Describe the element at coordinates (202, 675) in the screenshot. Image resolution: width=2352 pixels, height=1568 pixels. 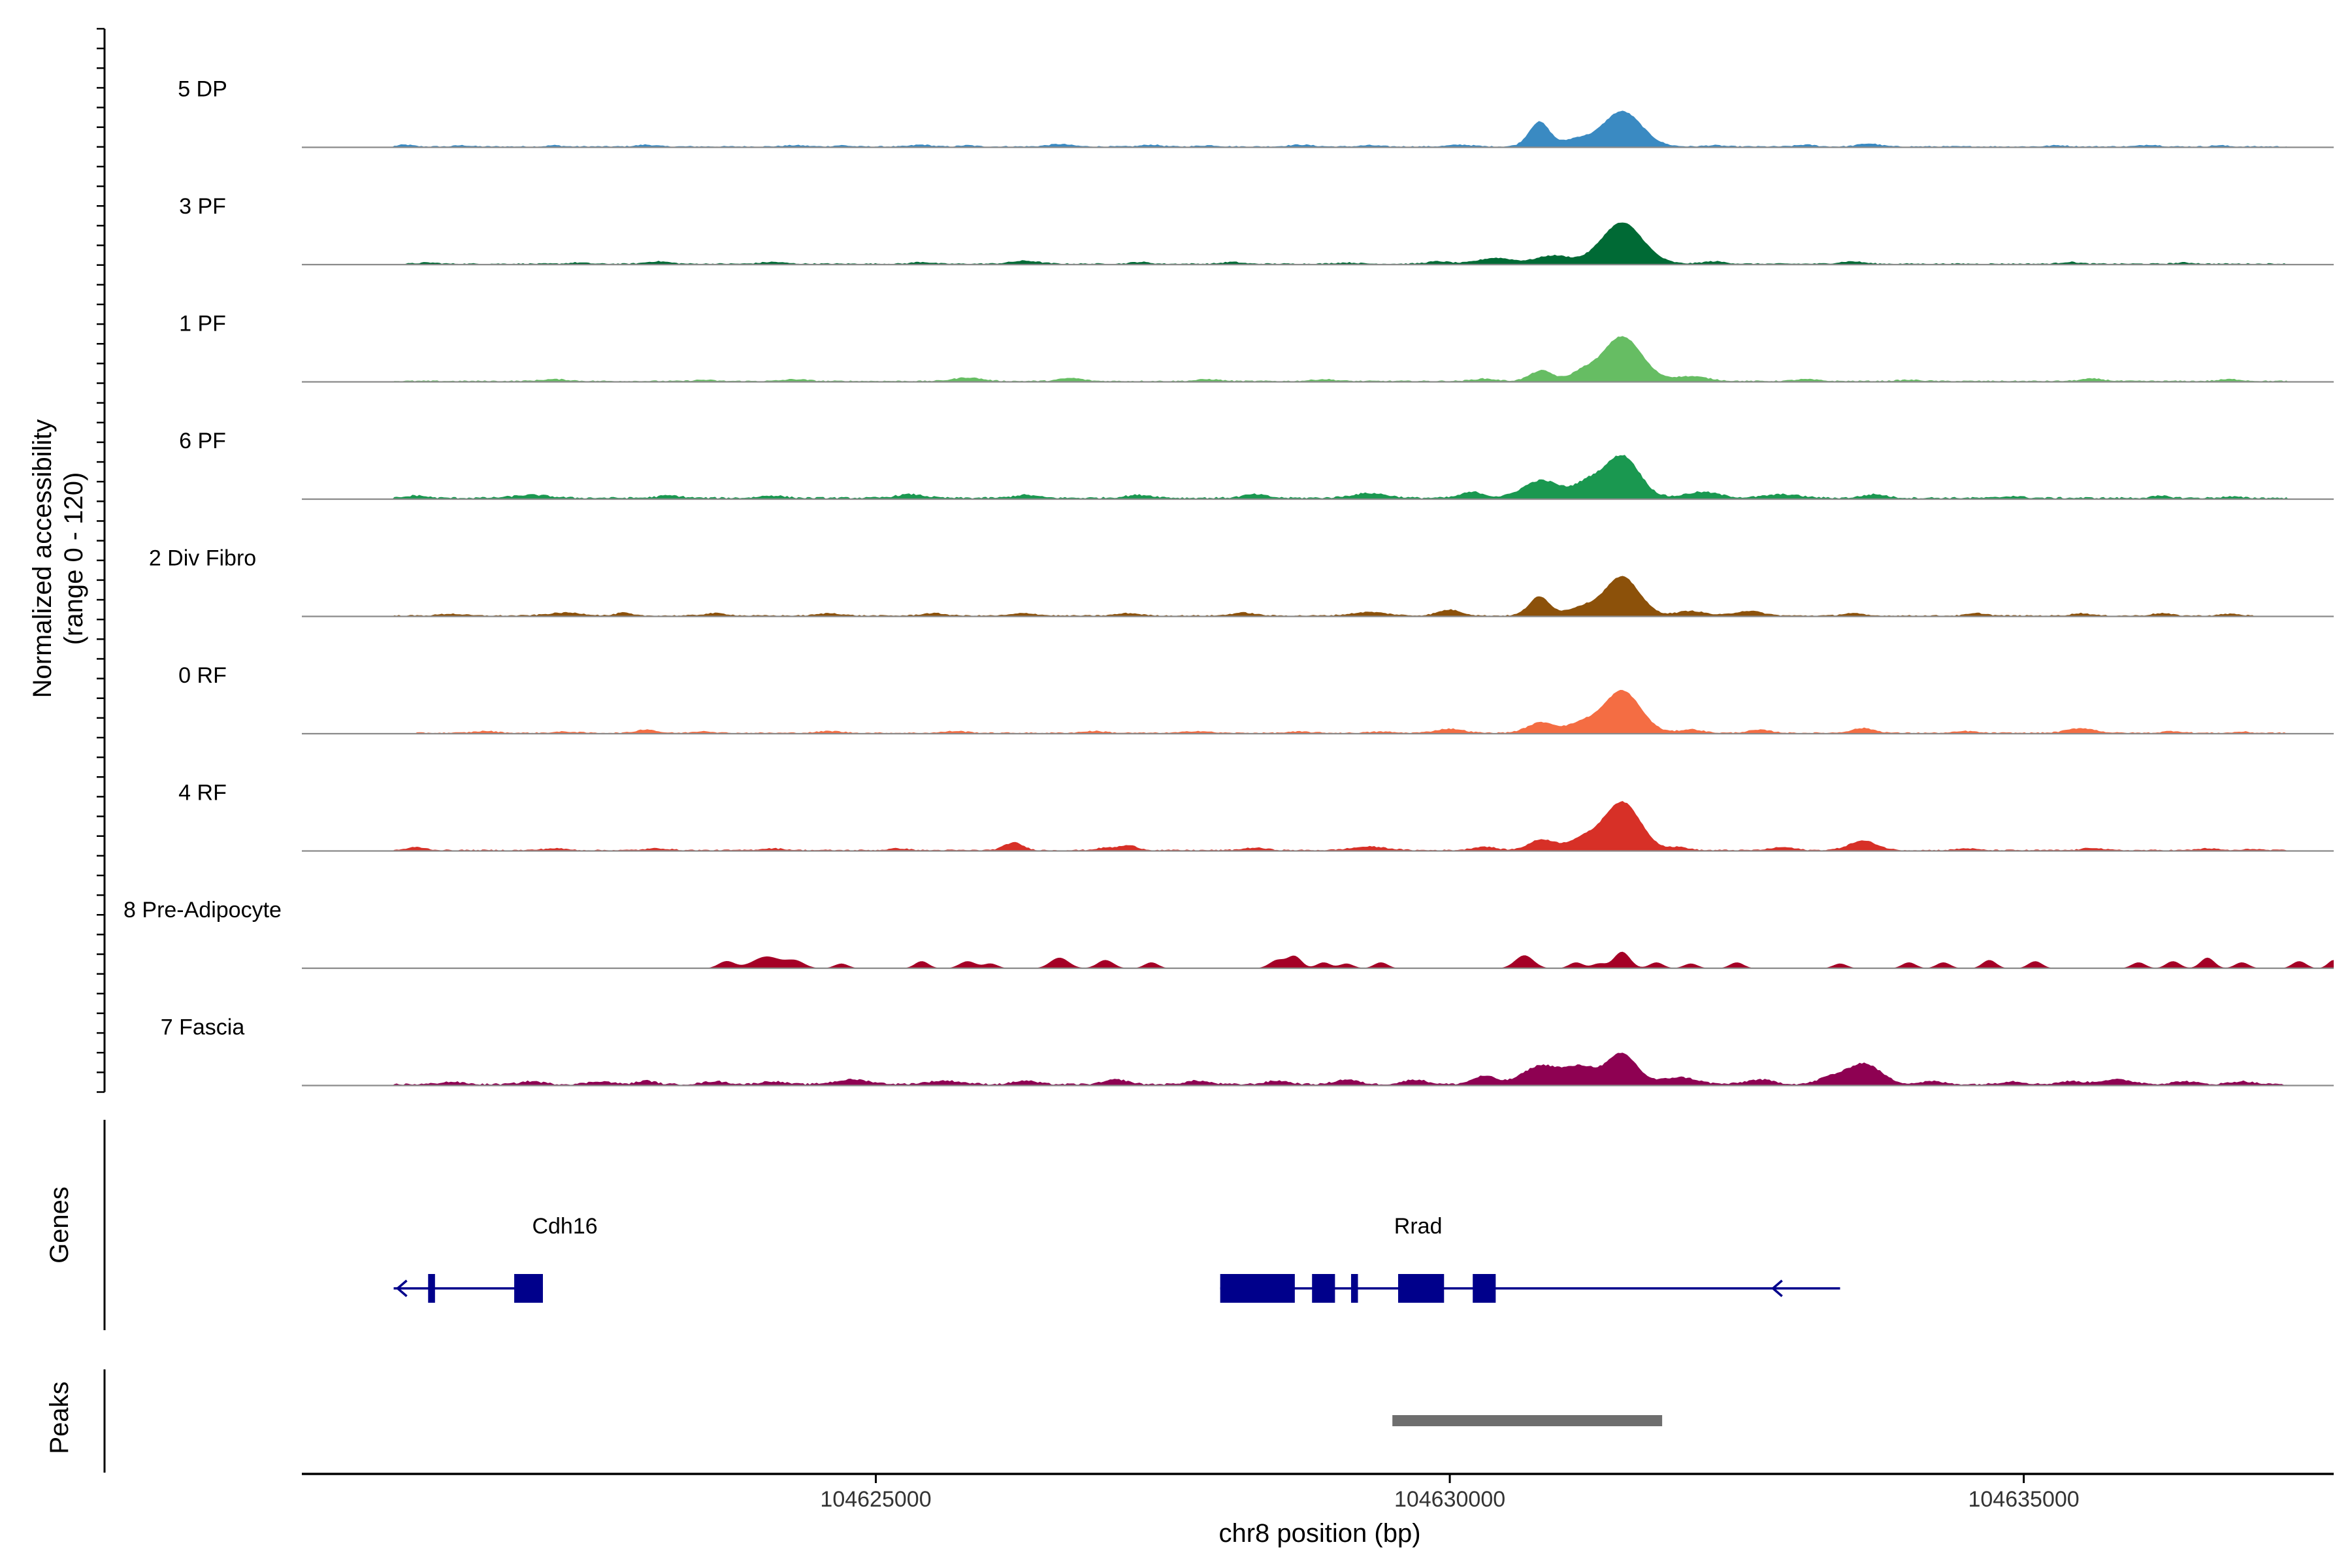
I see `track-label: 0 RF` at that location.